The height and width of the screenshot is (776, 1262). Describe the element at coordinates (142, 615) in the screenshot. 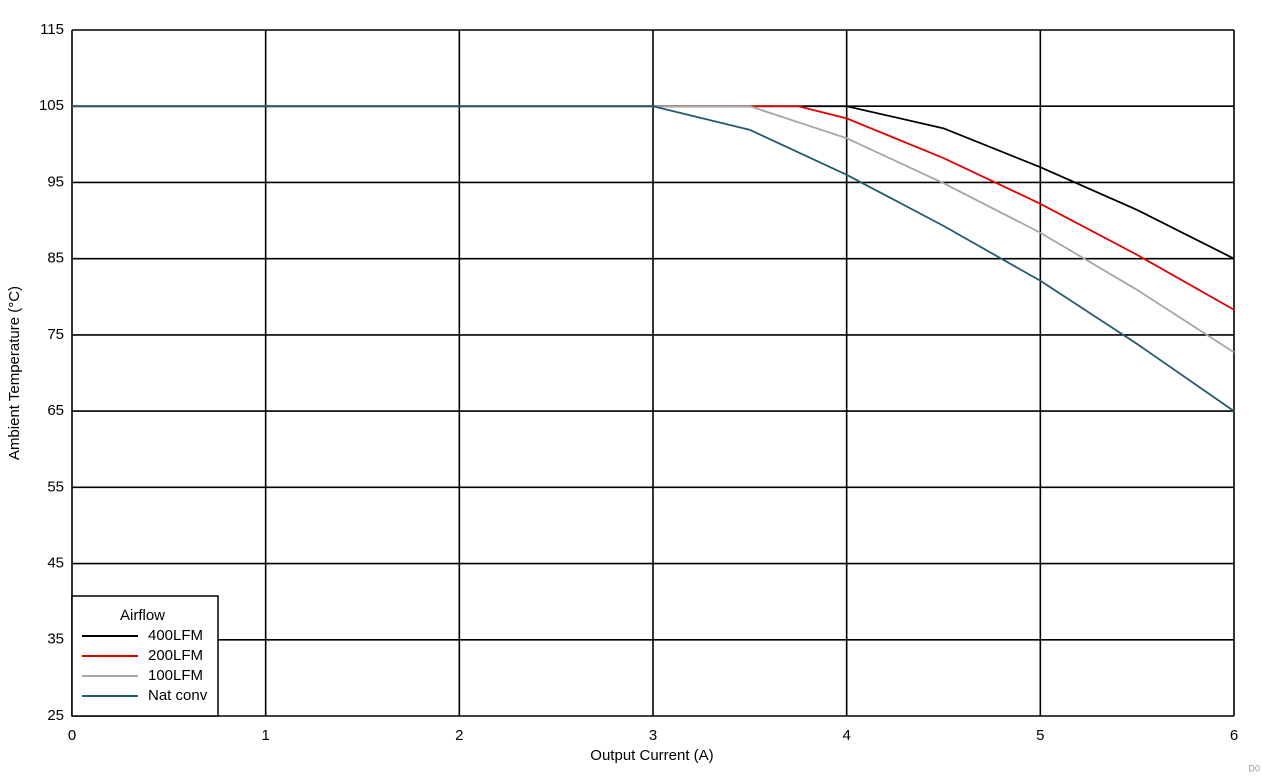

I see `legend-title: Airflow` at that location.